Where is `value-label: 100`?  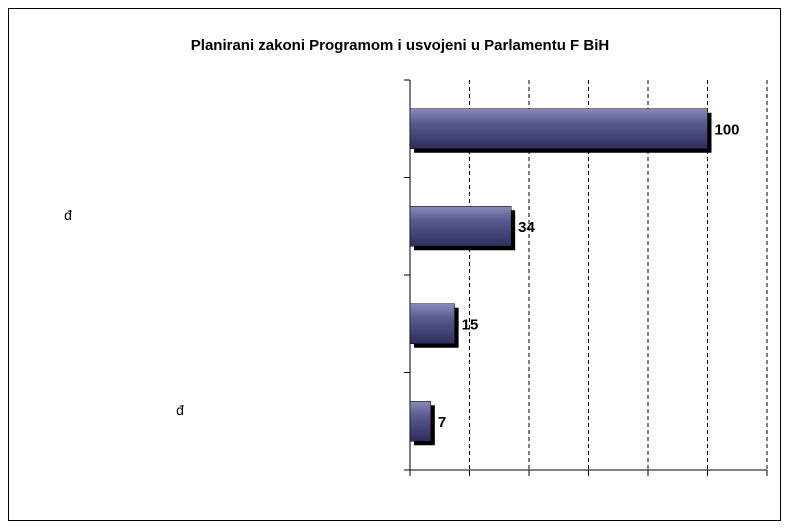
value-label: 100 is located at coordinates (727, 130).